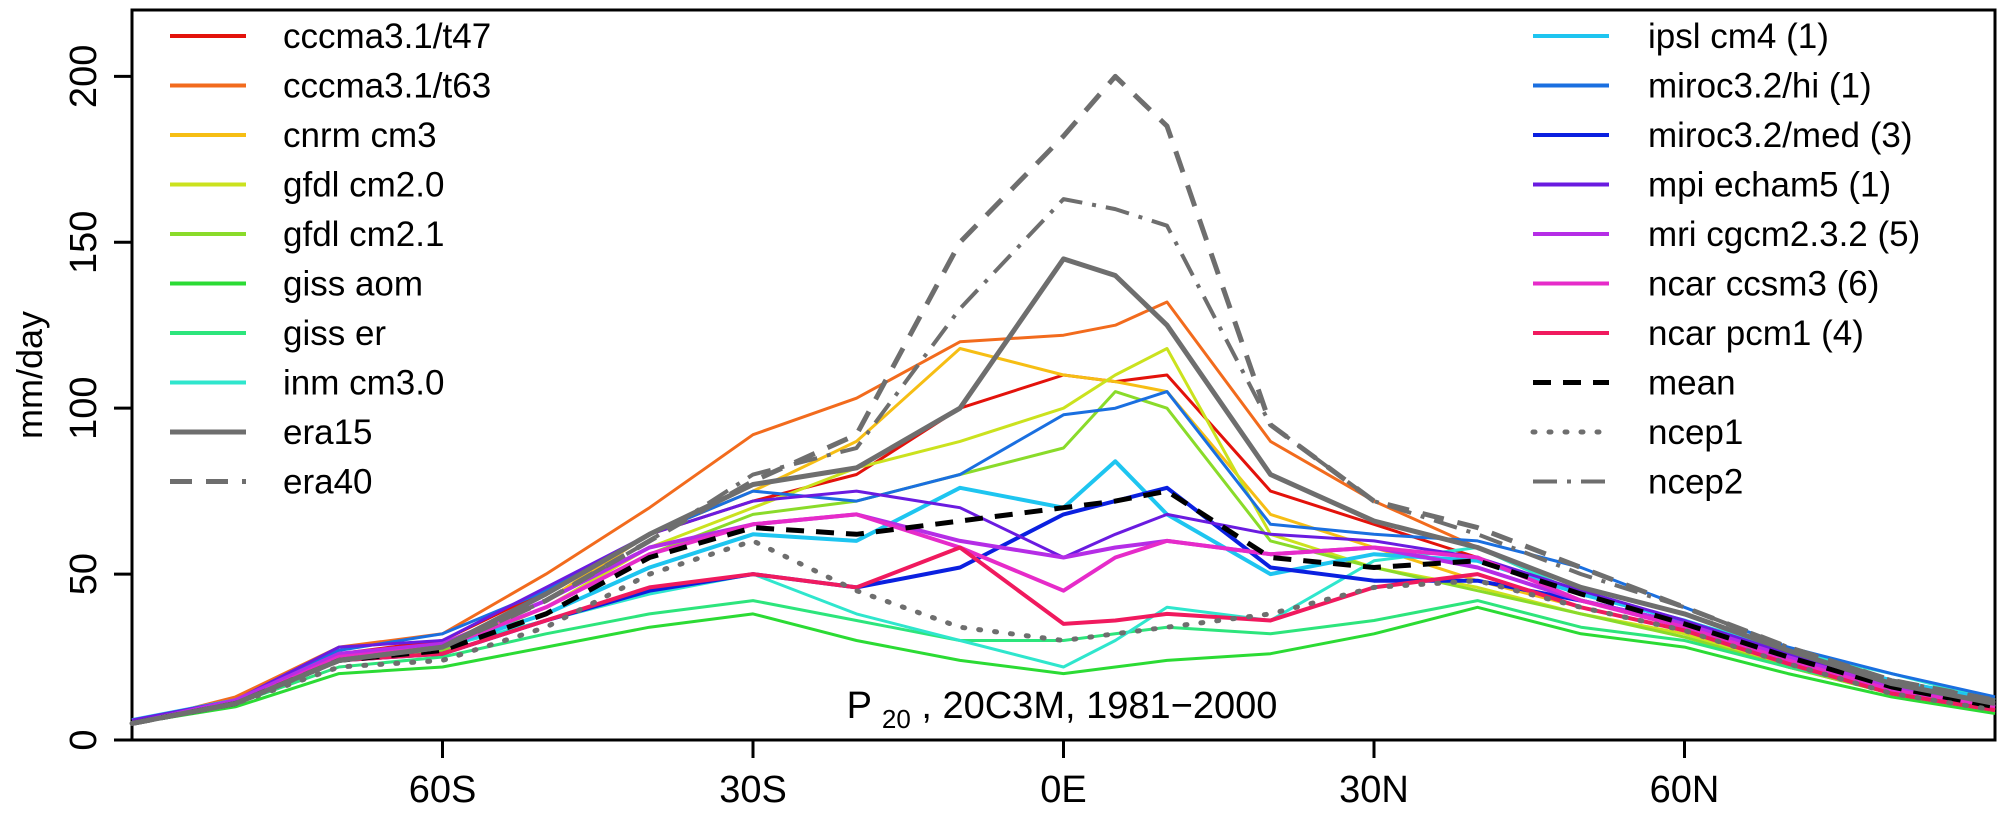  Describe the element at coordinates (1692, 383) in the screenshot. I see `legend-label: mean` at that location.